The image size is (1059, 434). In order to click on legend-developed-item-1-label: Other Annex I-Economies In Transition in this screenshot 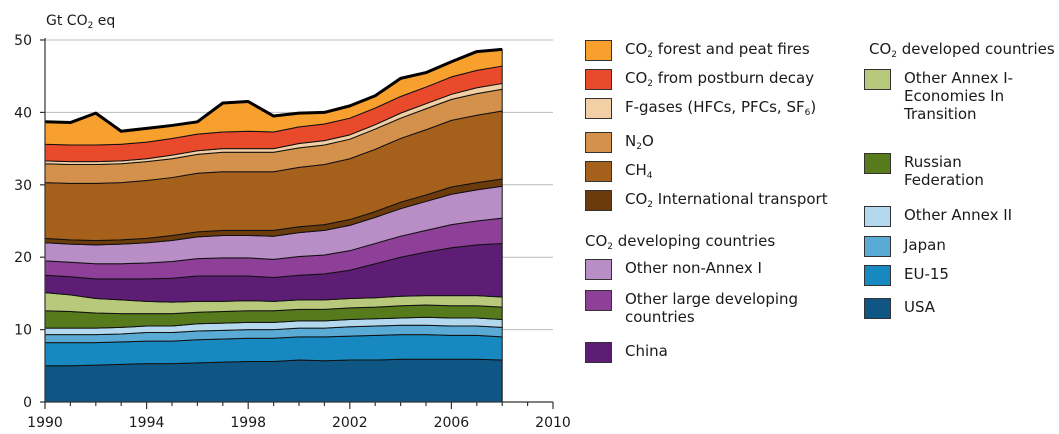, I will do `click(959, 96)`.